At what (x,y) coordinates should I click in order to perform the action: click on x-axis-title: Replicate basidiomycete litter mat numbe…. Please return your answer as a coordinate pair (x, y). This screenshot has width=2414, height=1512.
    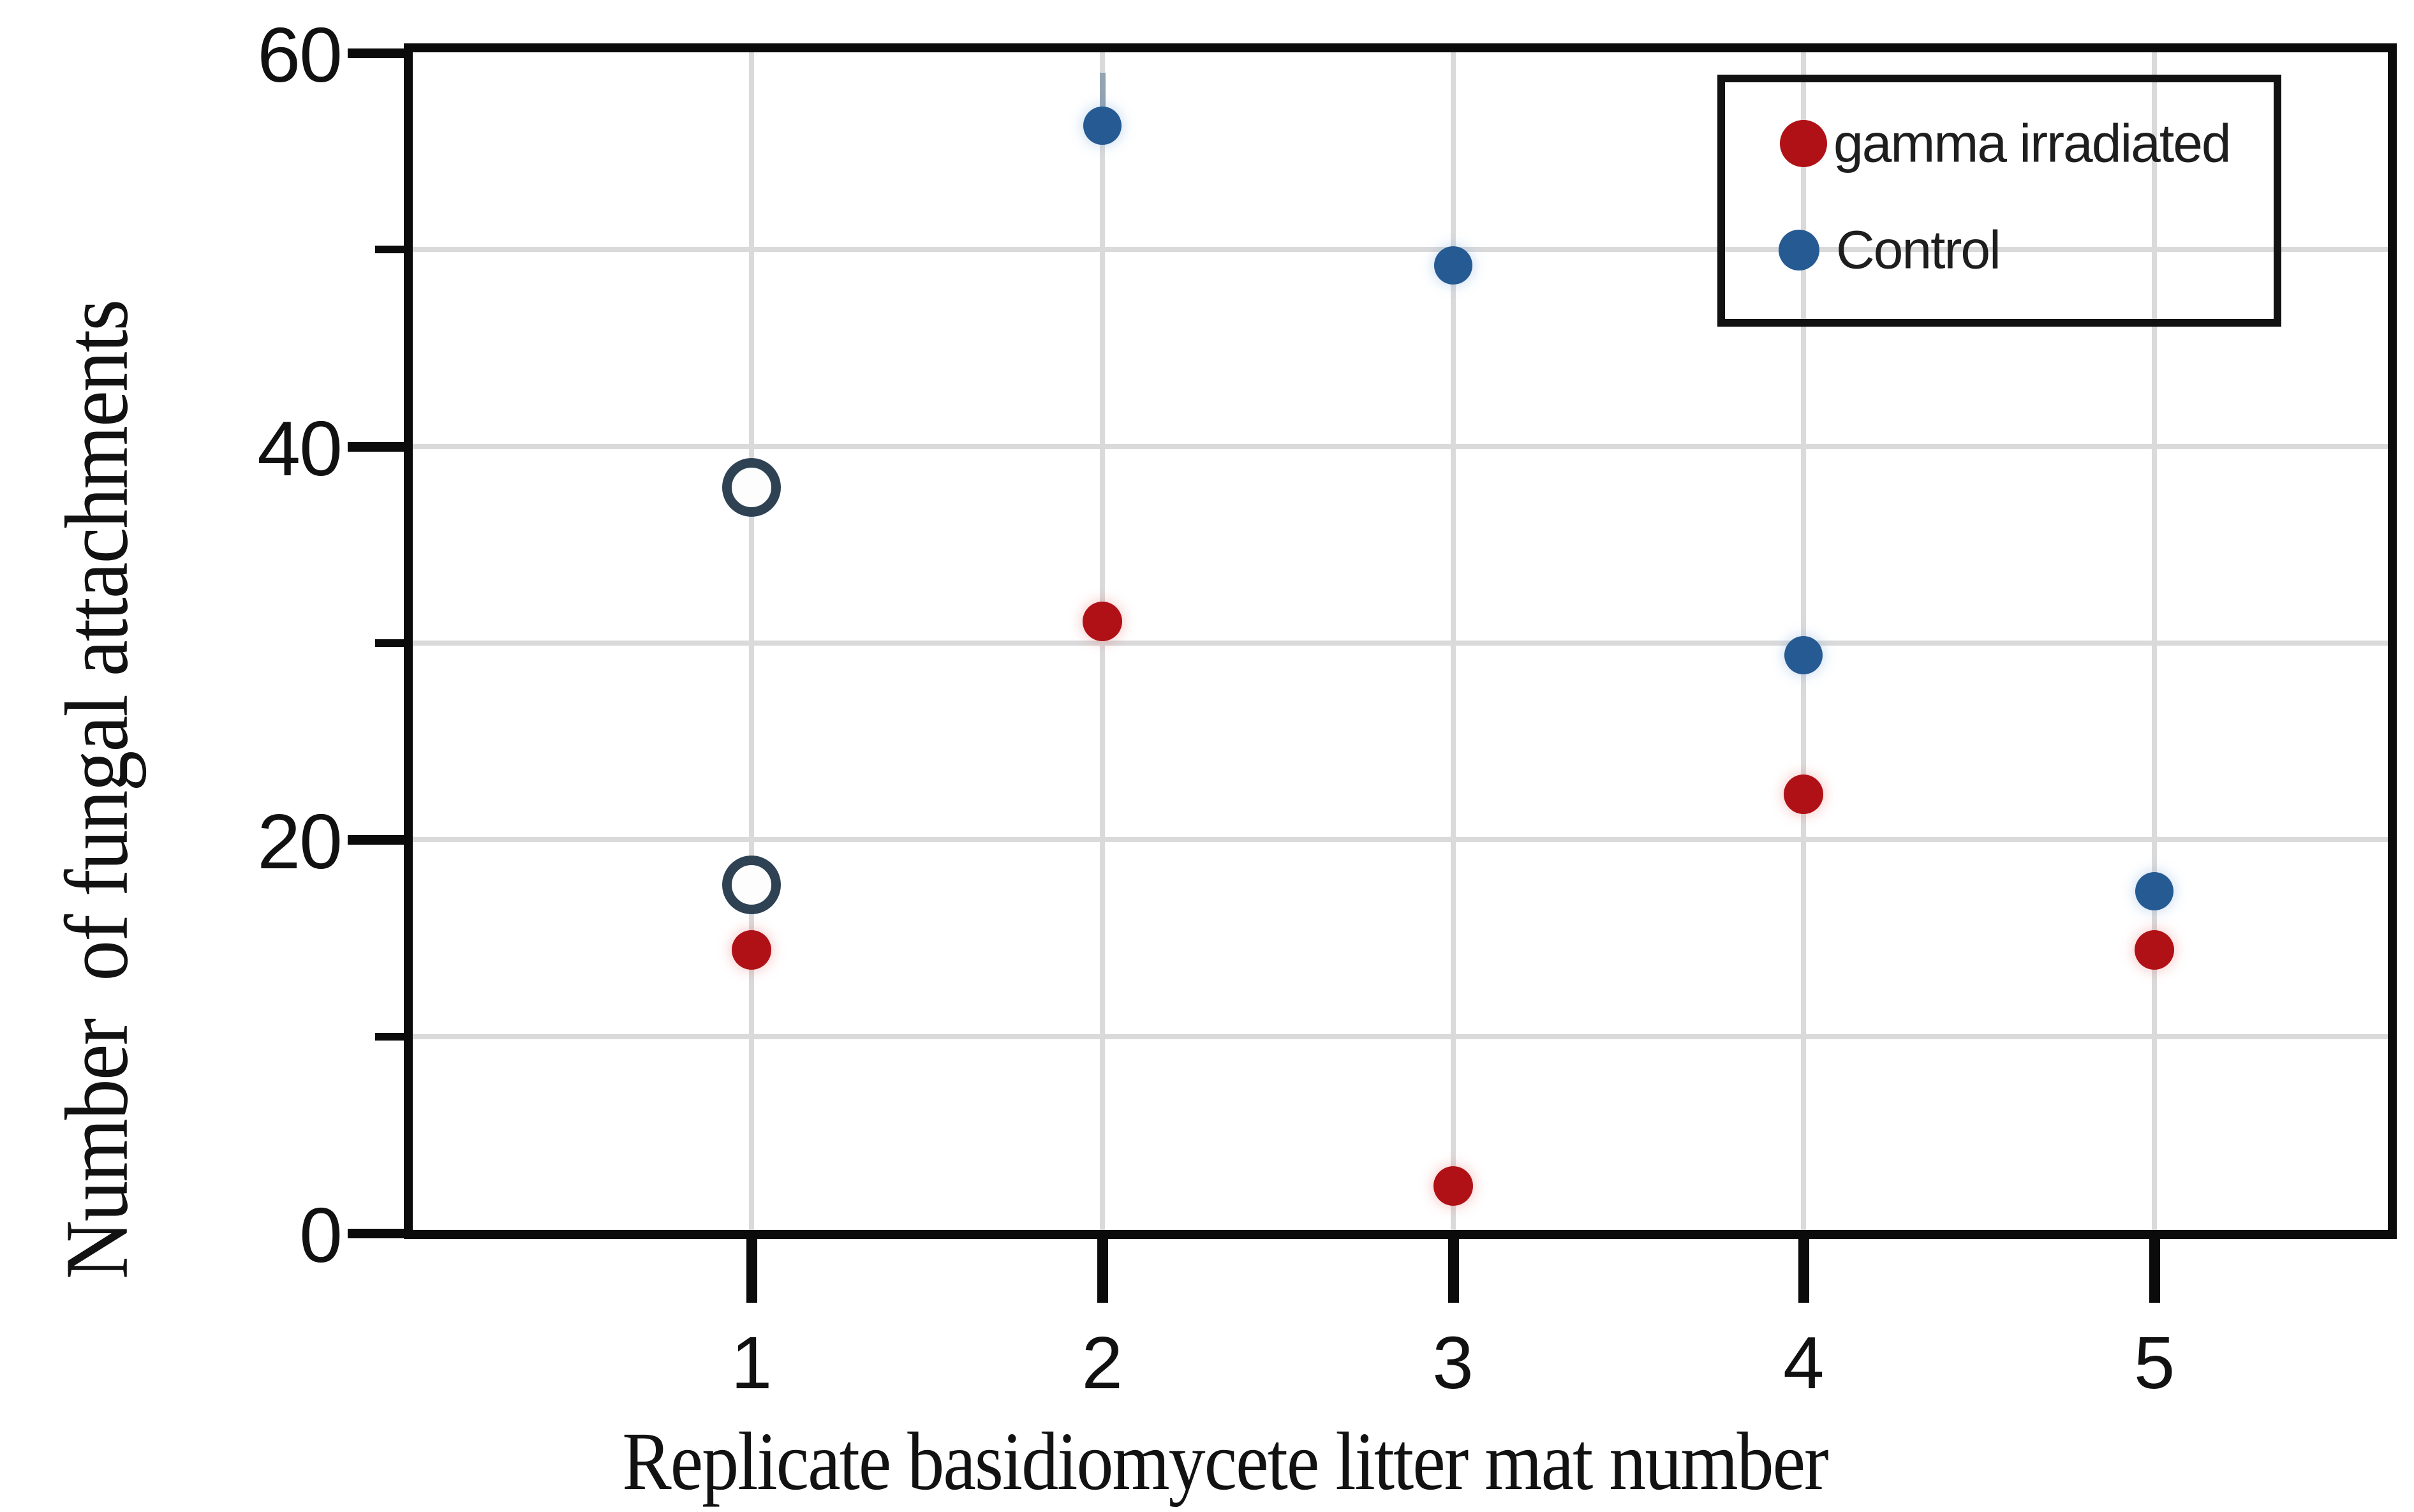
    Looking at the image, I should click on (1225, 1462).